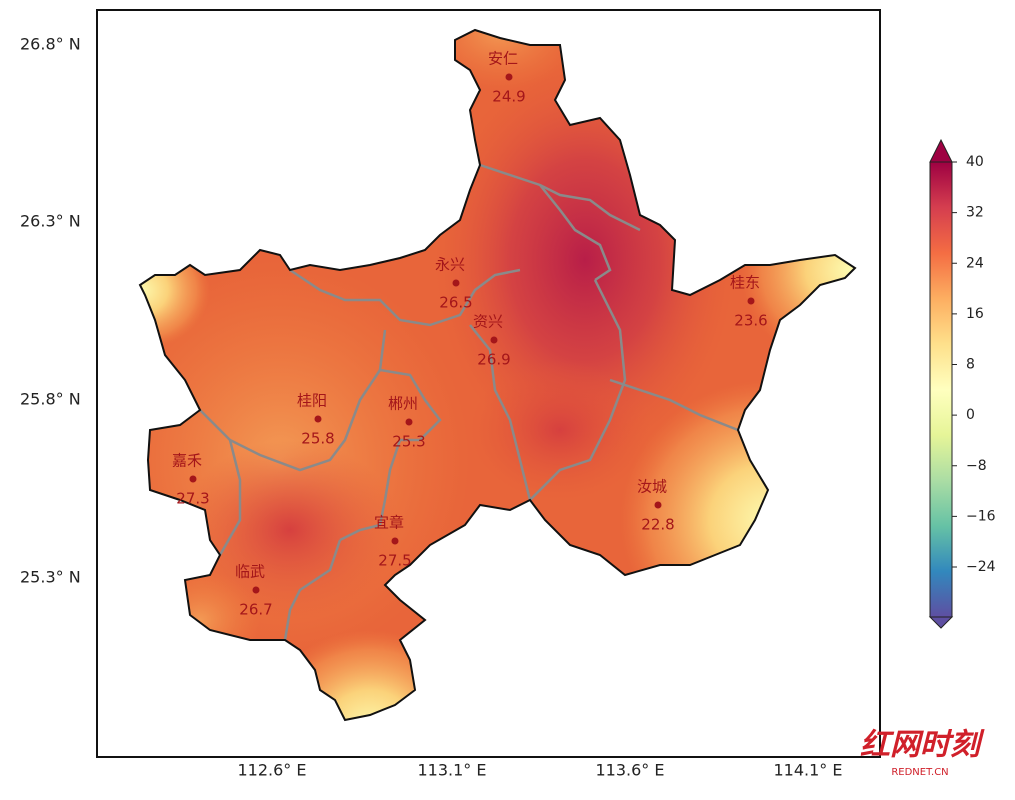 The image size is (1015, 800). What do you see at coordinates (187, 461) in the screenshot?
I see `station-name: 嘉禾` at bounding box center [187, 461].